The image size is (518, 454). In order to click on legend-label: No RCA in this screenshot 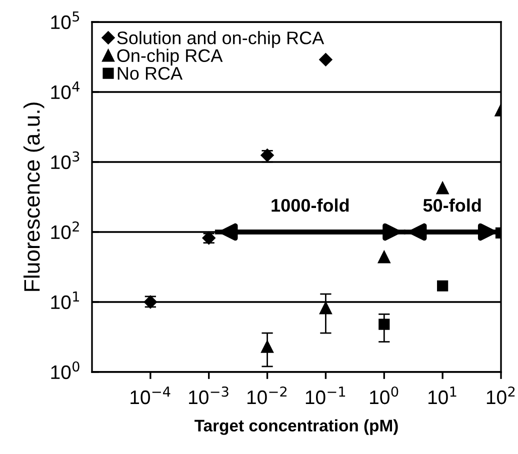, I will do `click(150, 73)`.